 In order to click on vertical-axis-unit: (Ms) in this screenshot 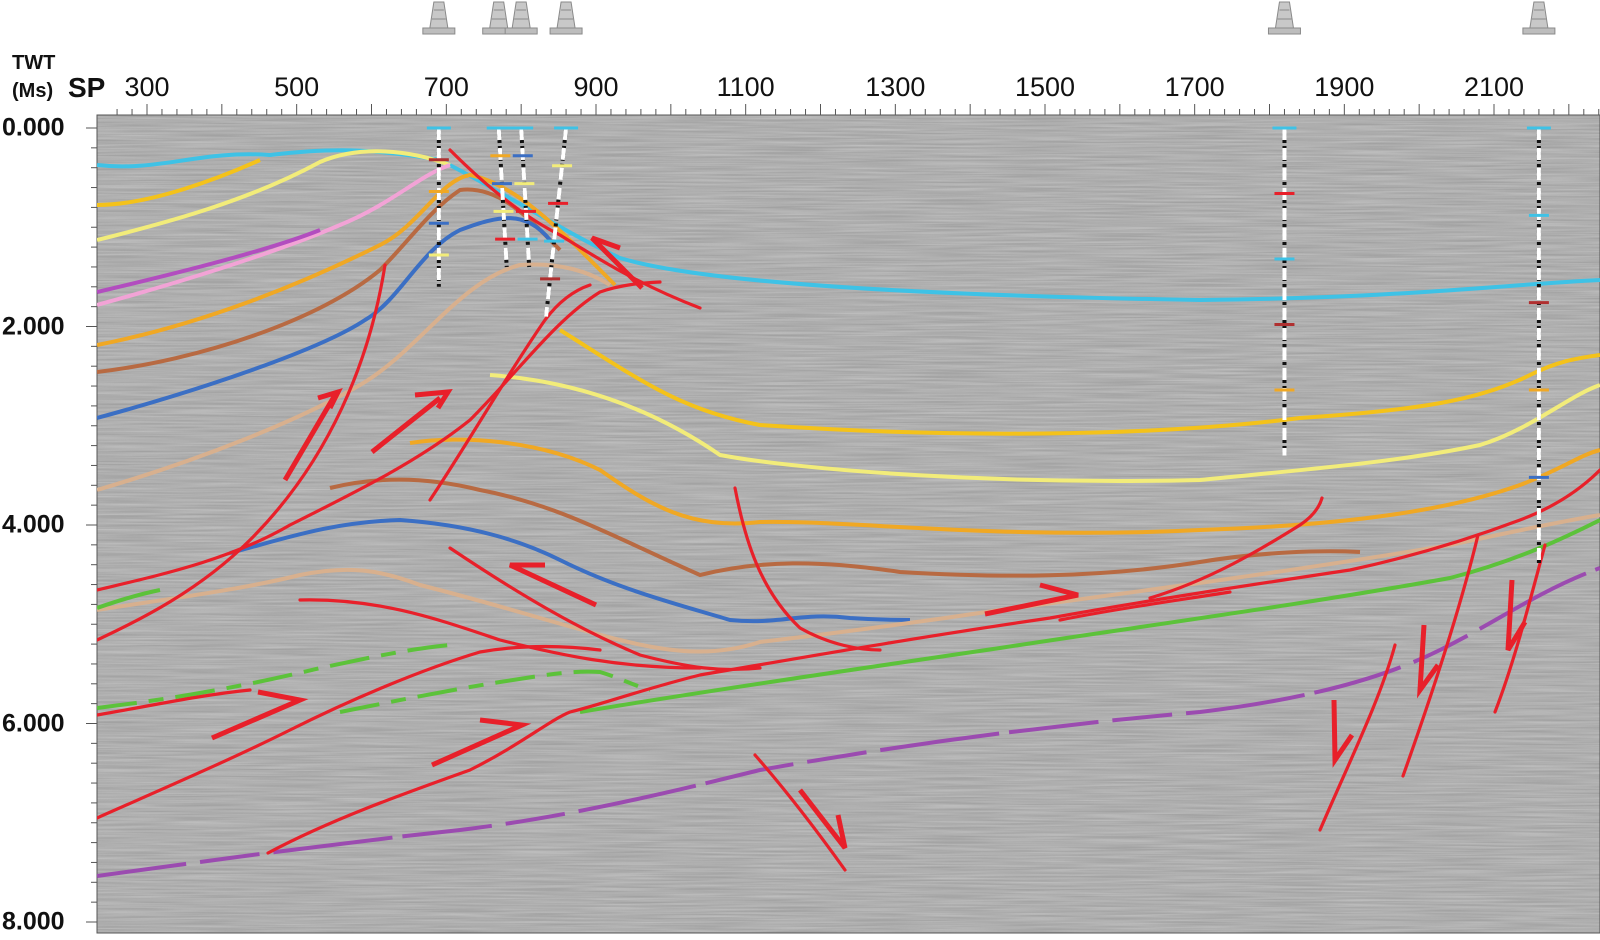, I will do `click(33, 91)`.